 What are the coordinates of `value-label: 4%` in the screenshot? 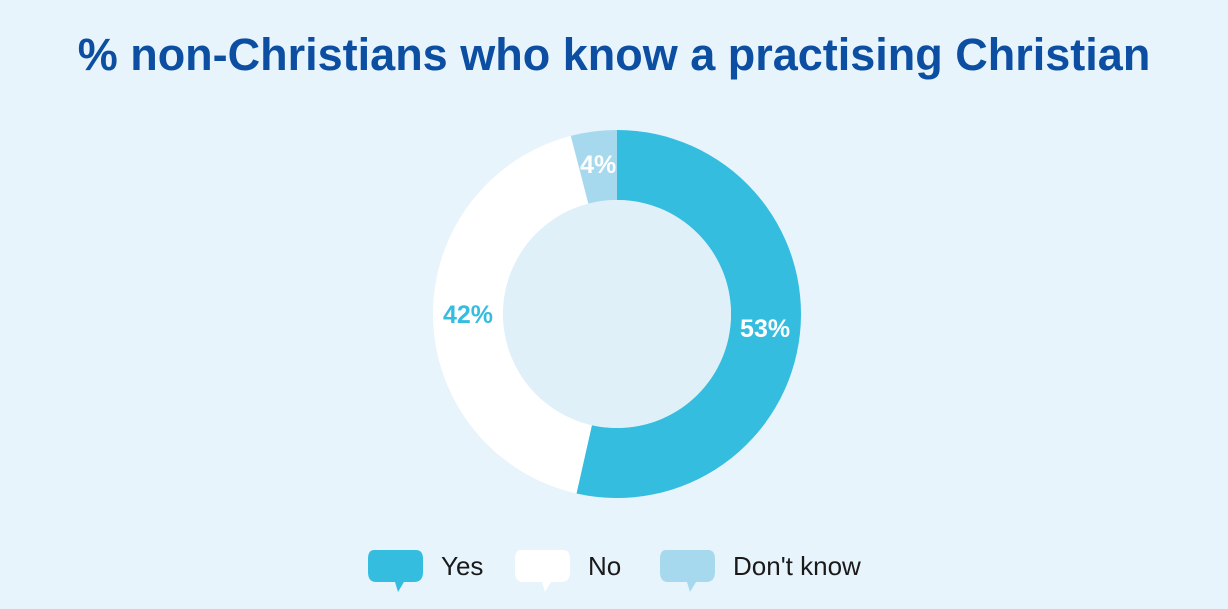 It's located at (598, 165).